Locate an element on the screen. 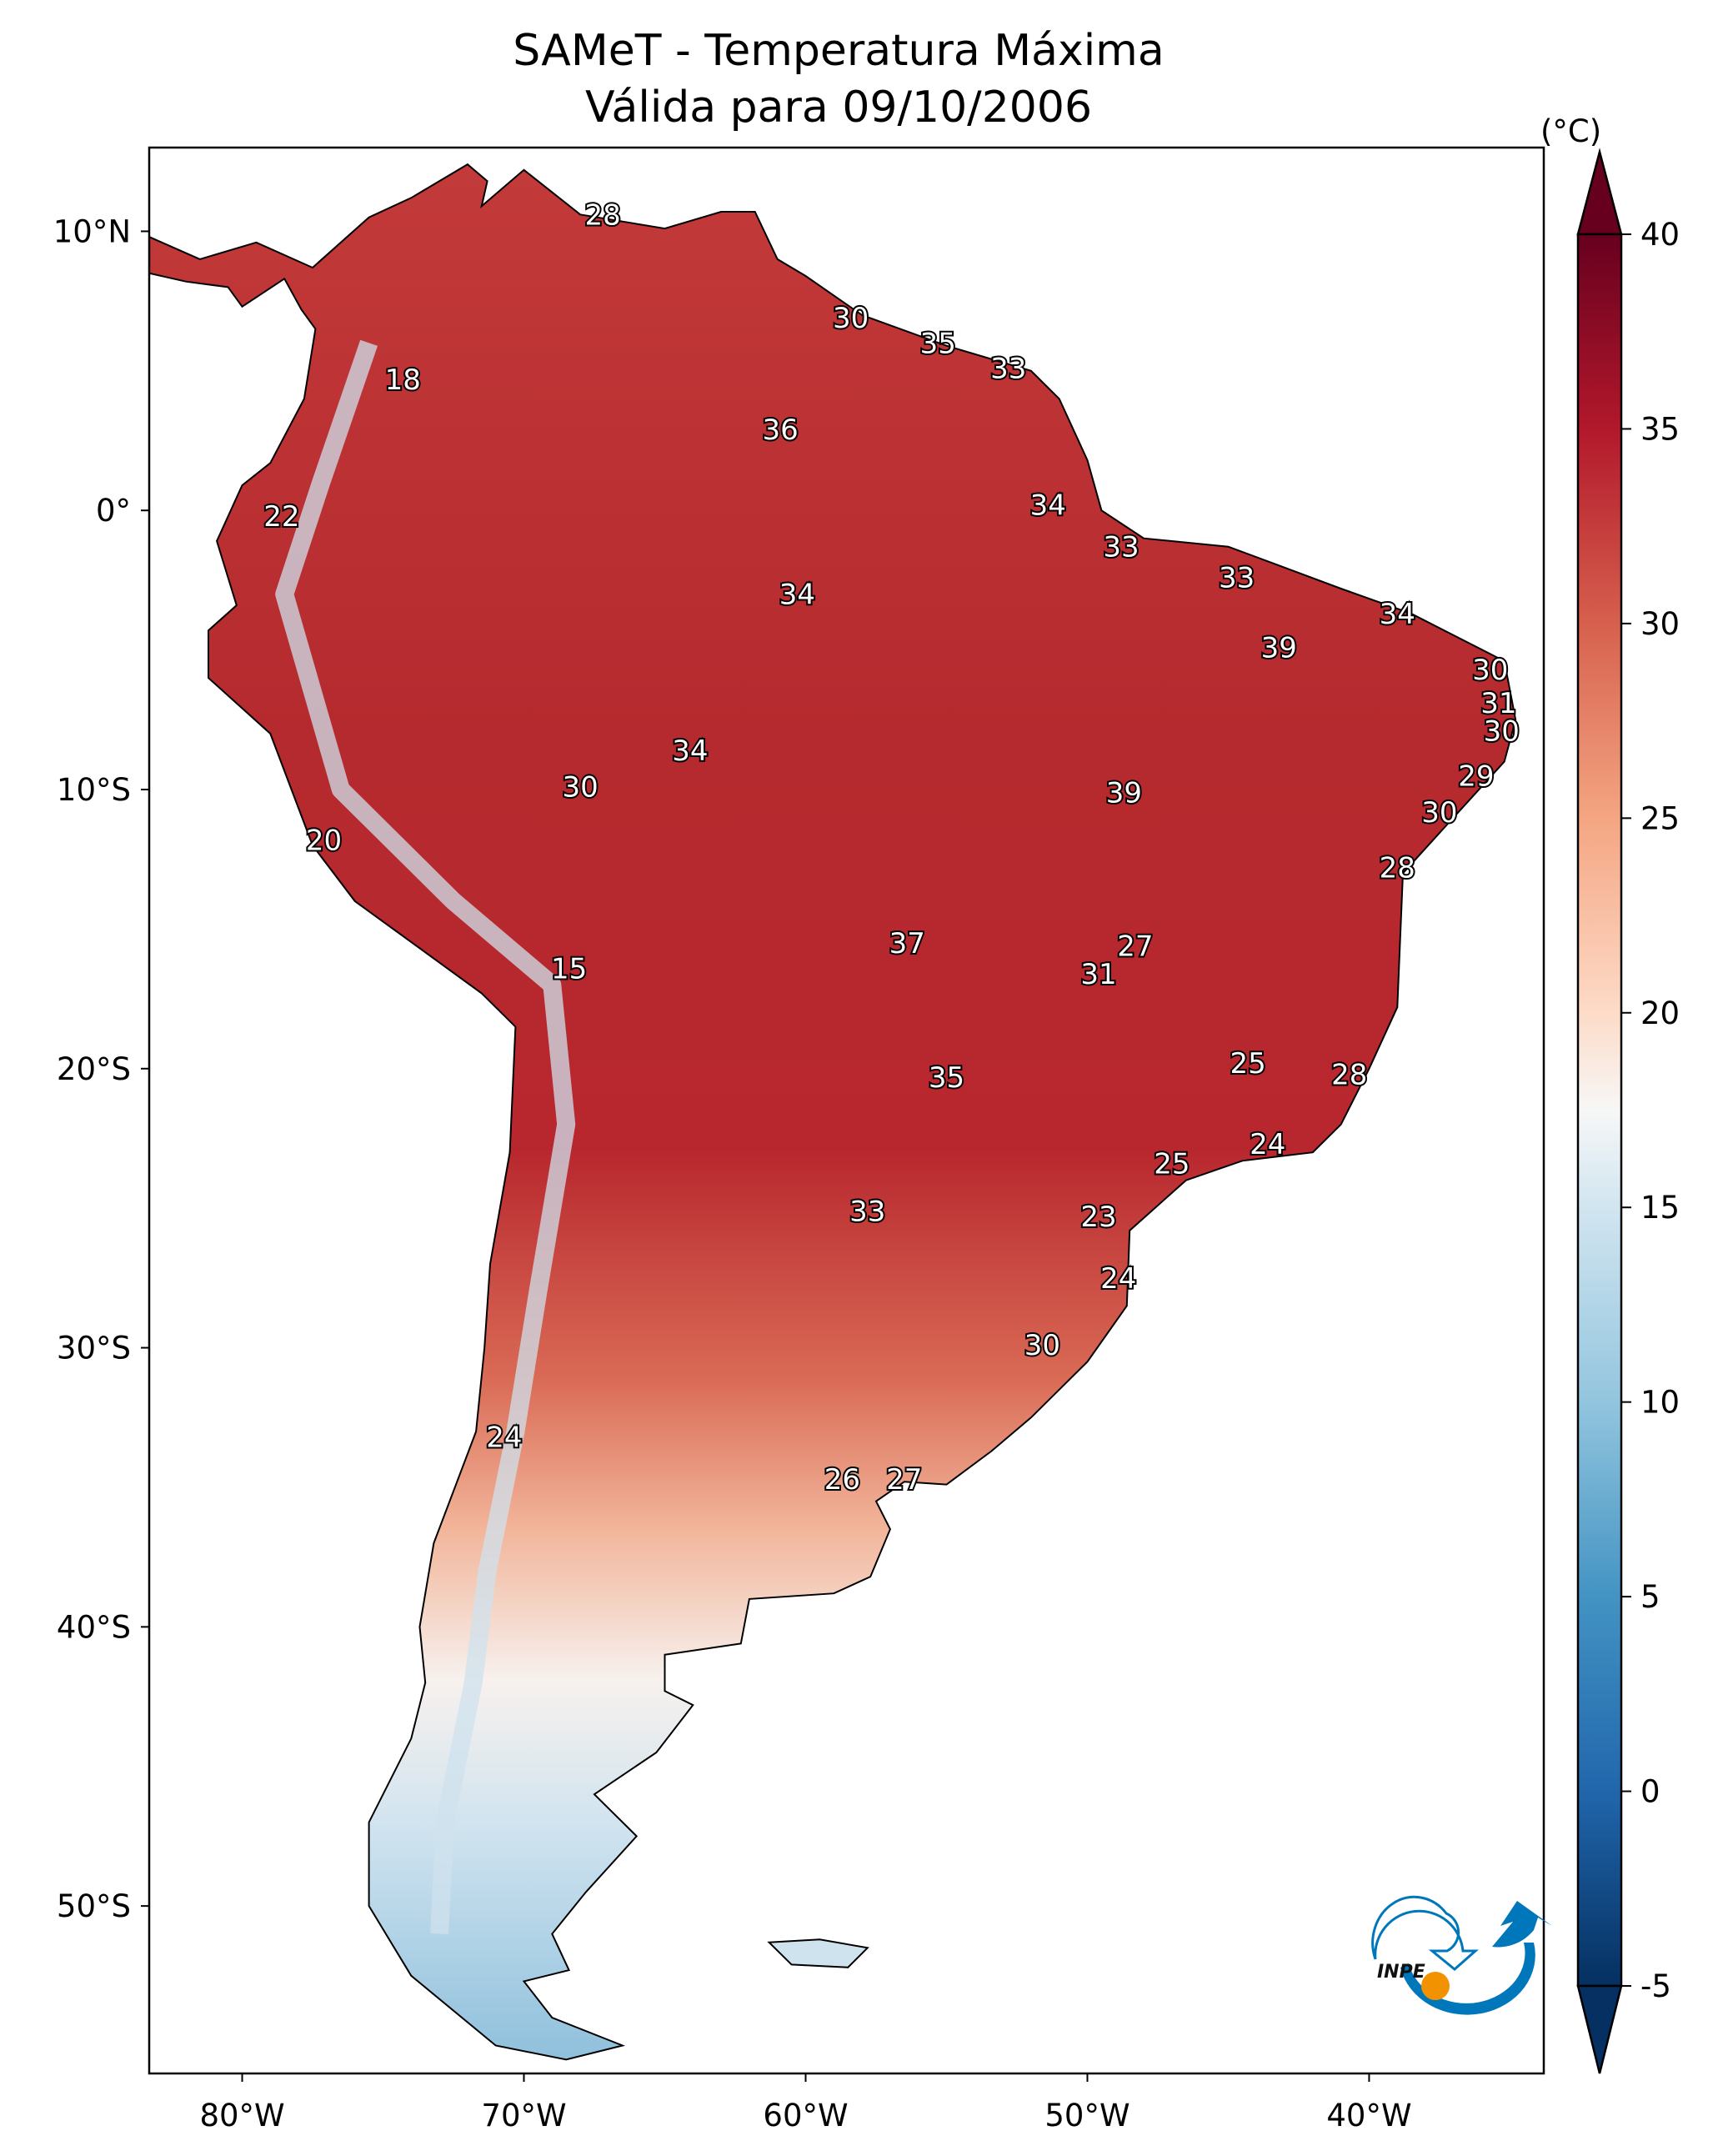 This screenshot has width=1723, height=2156. title-line-1: SAMeT - Temperatura Máxima is located at coordinates (838, 51).